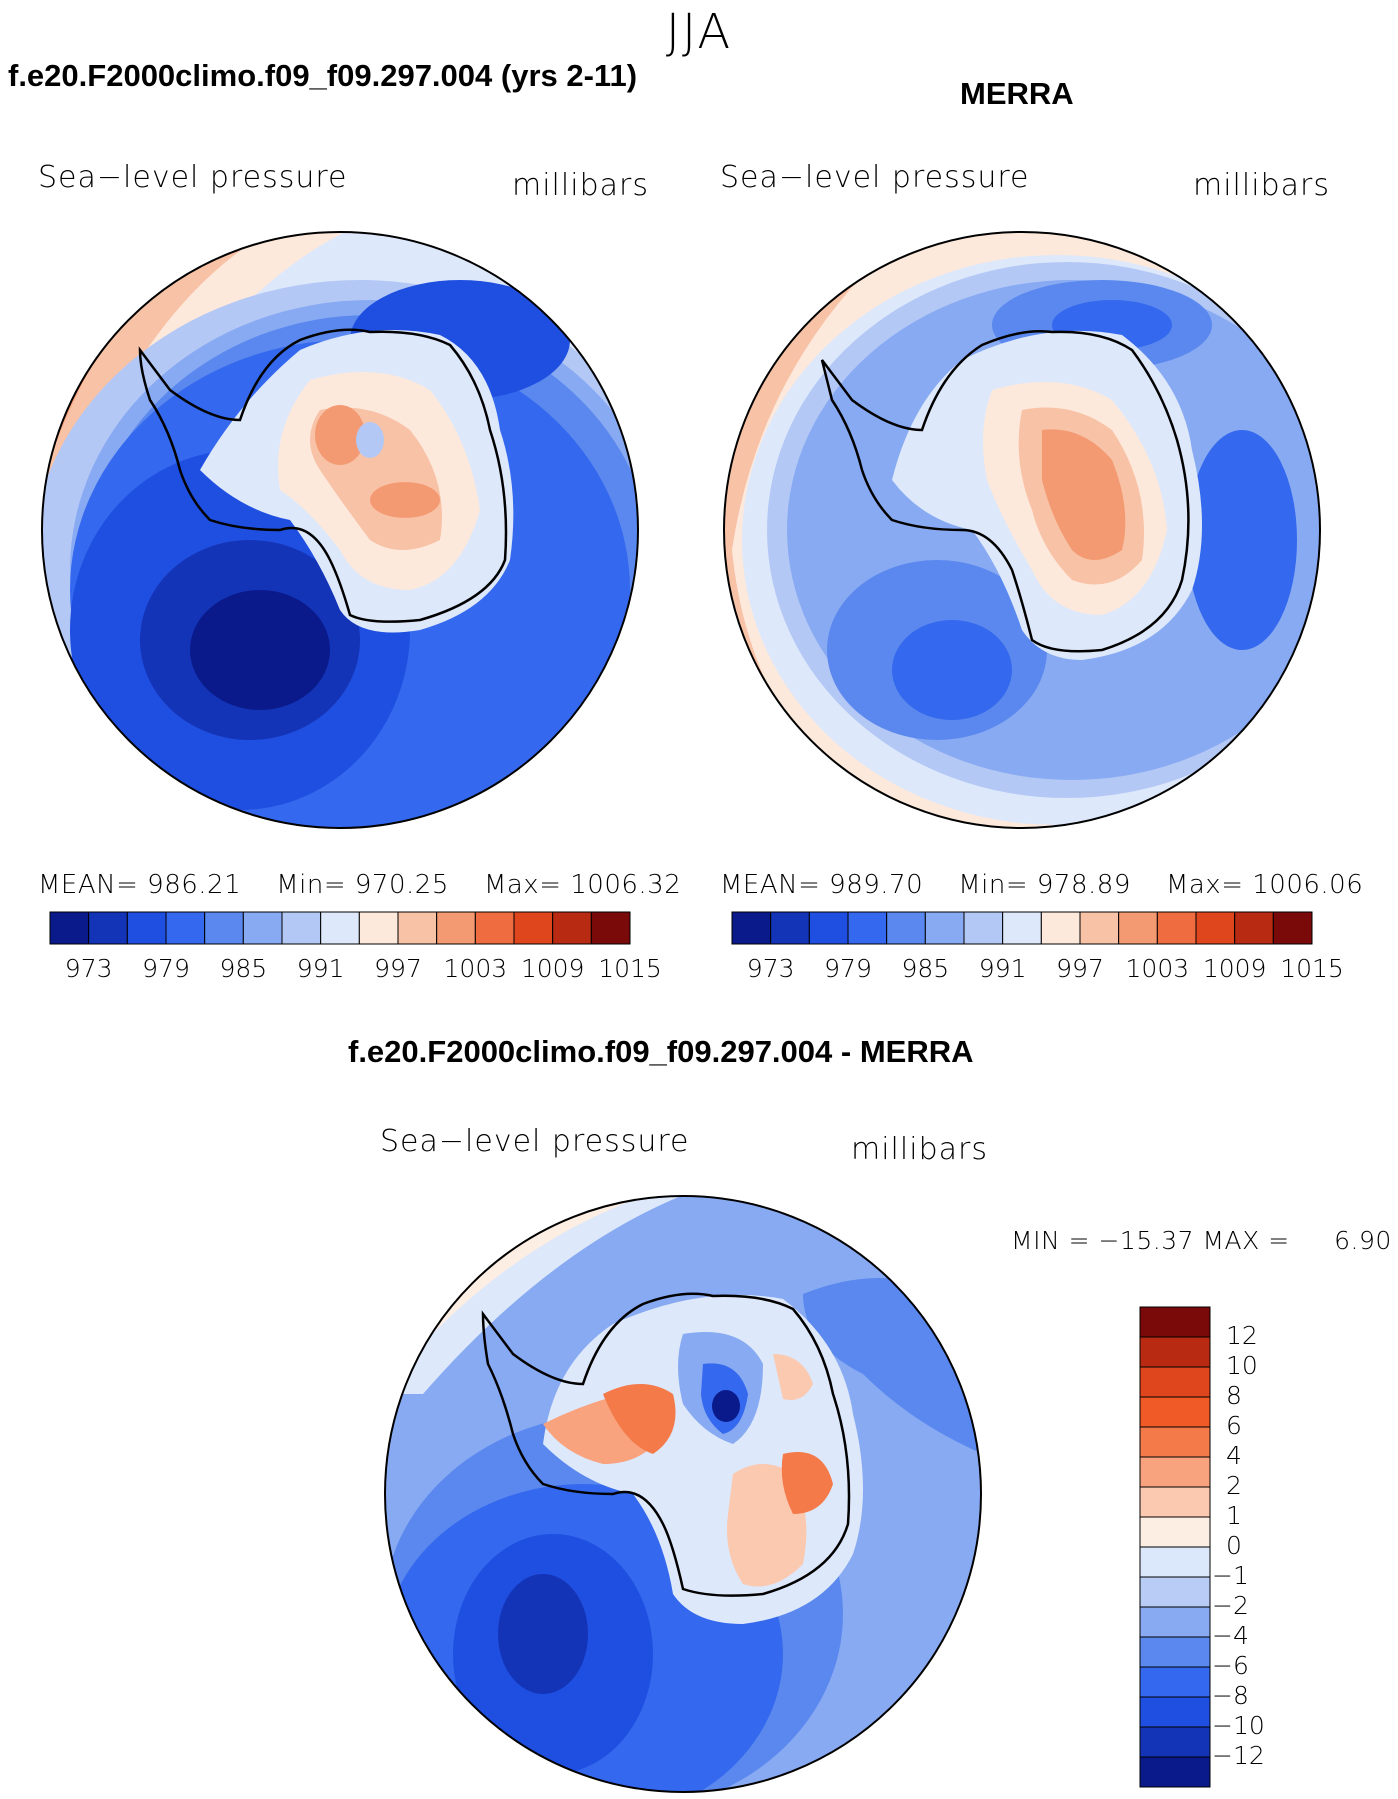 The image size is (1398, 1799). Describe the element at coordinates (535, 1141) in the screenshot. I see `diff-variable-label: Sea−level pressure` at that location.